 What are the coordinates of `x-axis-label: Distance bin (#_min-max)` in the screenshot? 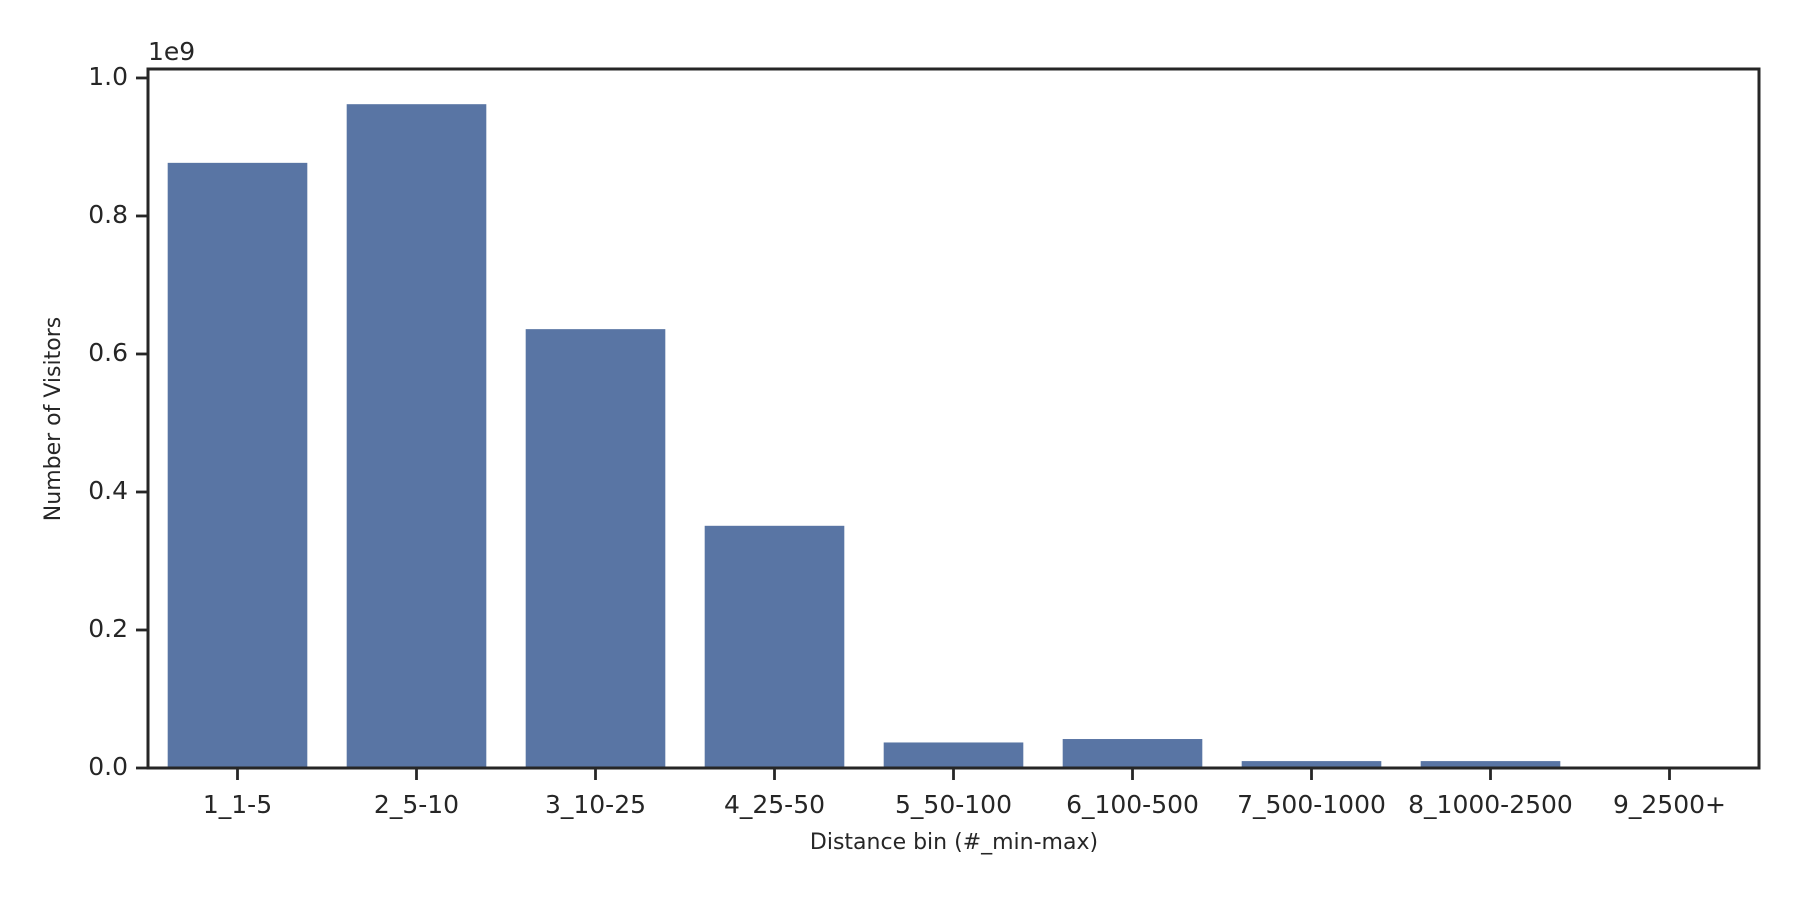 It's located at (954, 842).